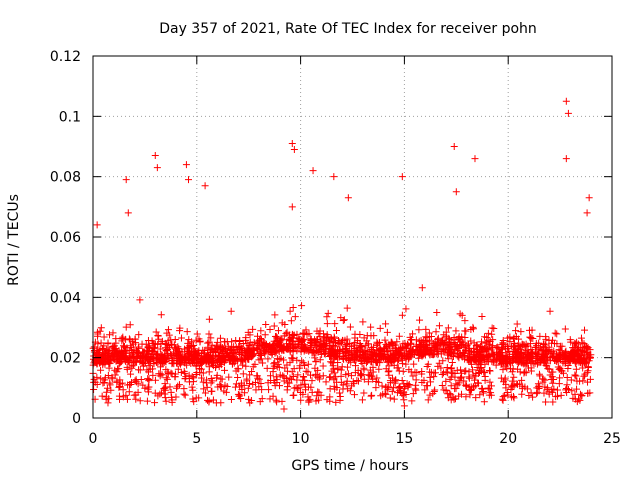  I want to click on y-tick-labels: 0 0.02 0.04 0.06 0.08 0.1 0.12, so click(65, 238).